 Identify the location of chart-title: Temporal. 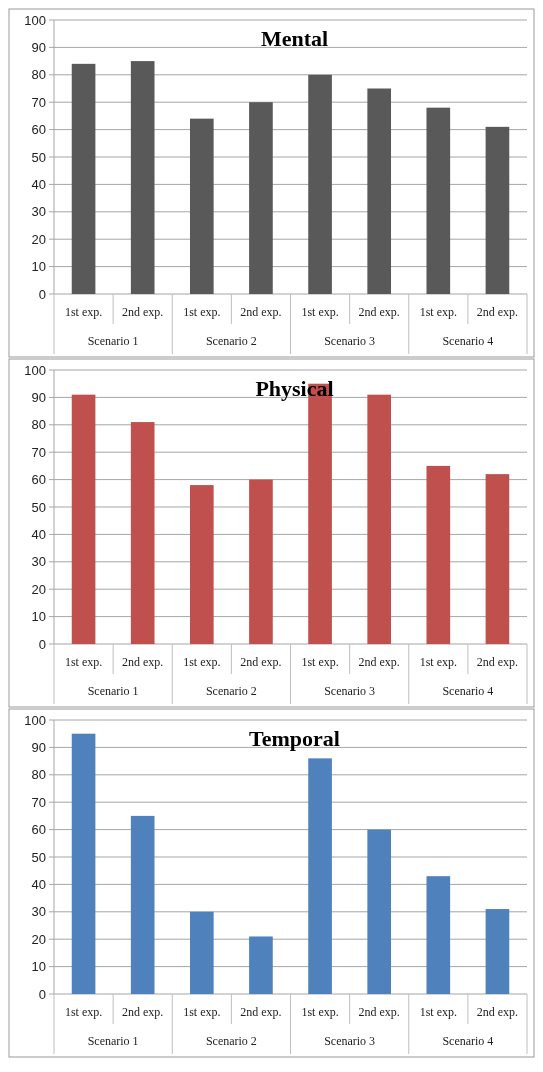
(294, 738).